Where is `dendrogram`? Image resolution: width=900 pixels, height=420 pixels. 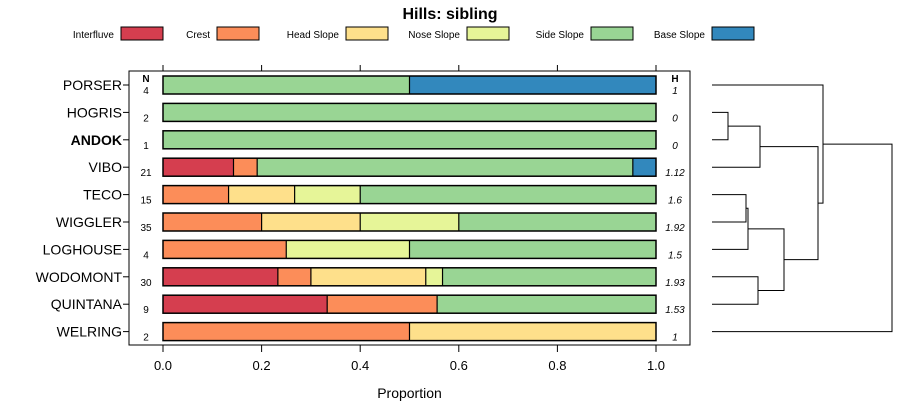
dendrogram is located at coordinates (802, 208).